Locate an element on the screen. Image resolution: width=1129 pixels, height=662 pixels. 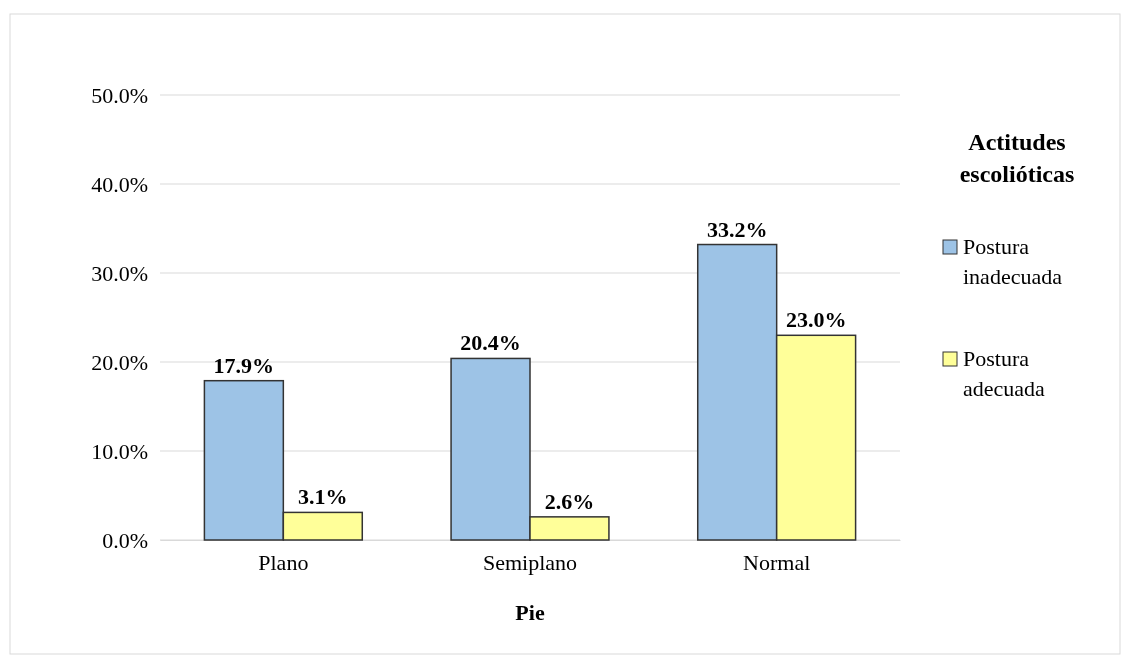
data-label: 23.0% is located at coordinates (816, 320).